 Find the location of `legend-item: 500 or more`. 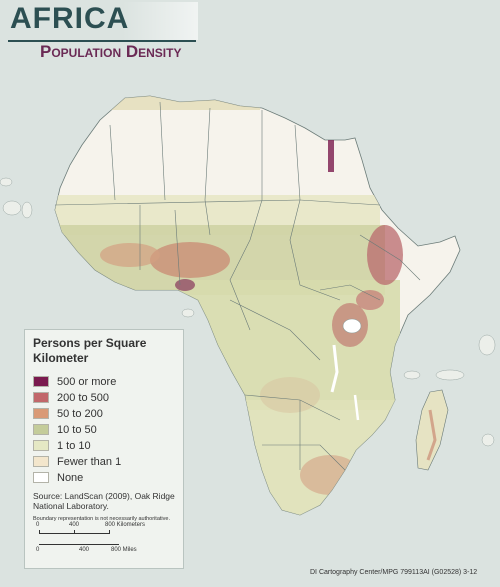

legend-item: 500 or more is located at coordinates (104, 381).